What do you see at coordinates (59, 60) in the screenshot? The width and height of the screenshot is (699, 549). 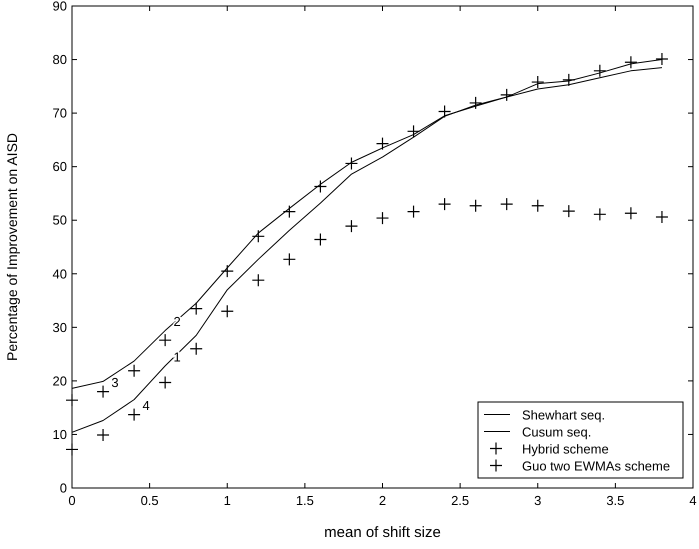 I see `y-tick-label: 80` at bounding box center [59, 60].